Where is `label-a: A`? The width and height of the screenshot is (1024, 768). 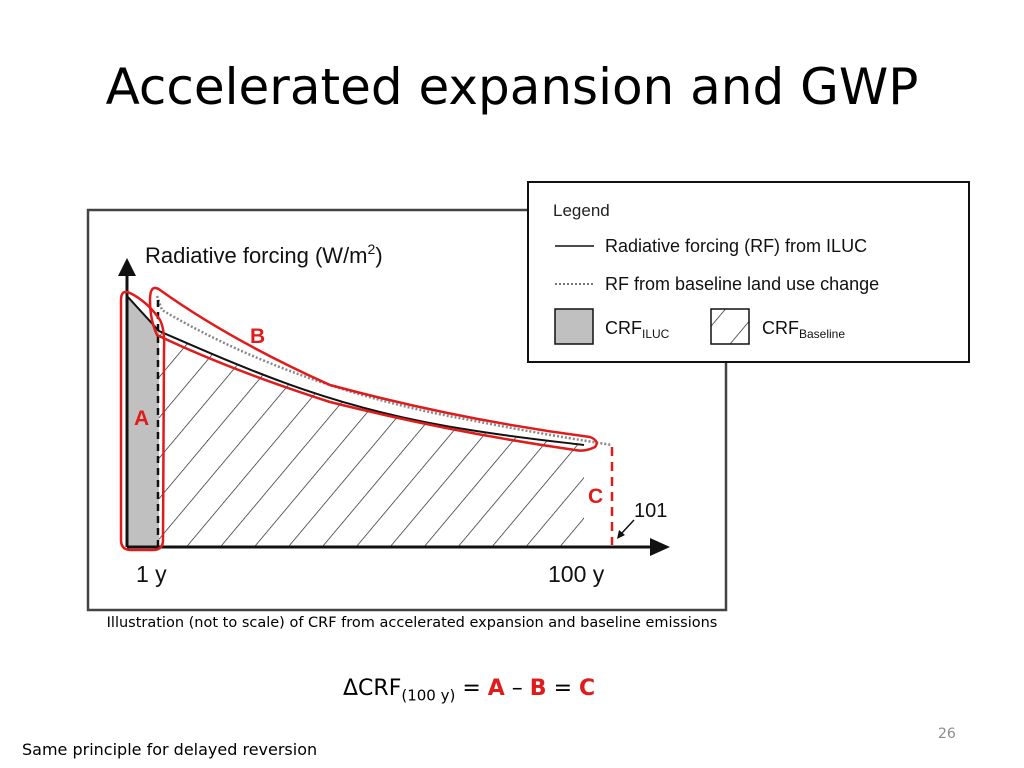
label-a: A is located at coordinates (141, 418).